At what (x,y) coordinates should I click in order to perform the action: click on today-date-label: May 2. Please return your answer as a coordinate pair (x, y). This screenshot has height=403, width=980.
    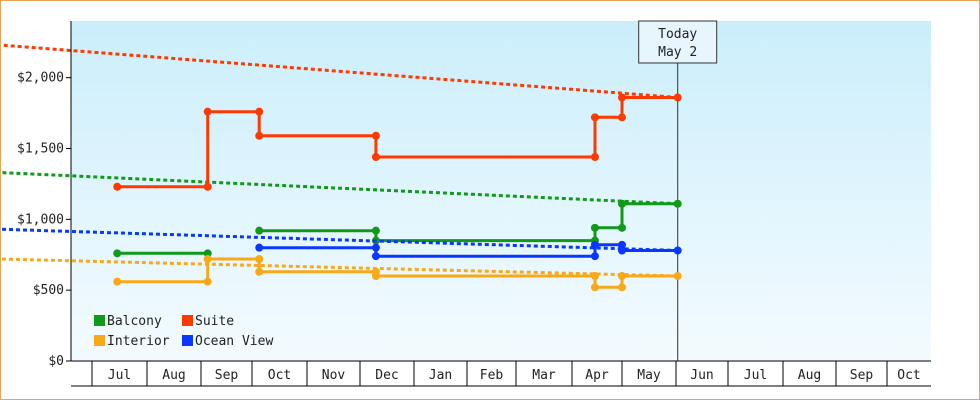
    Looking at the image, I should click on (677, 52).